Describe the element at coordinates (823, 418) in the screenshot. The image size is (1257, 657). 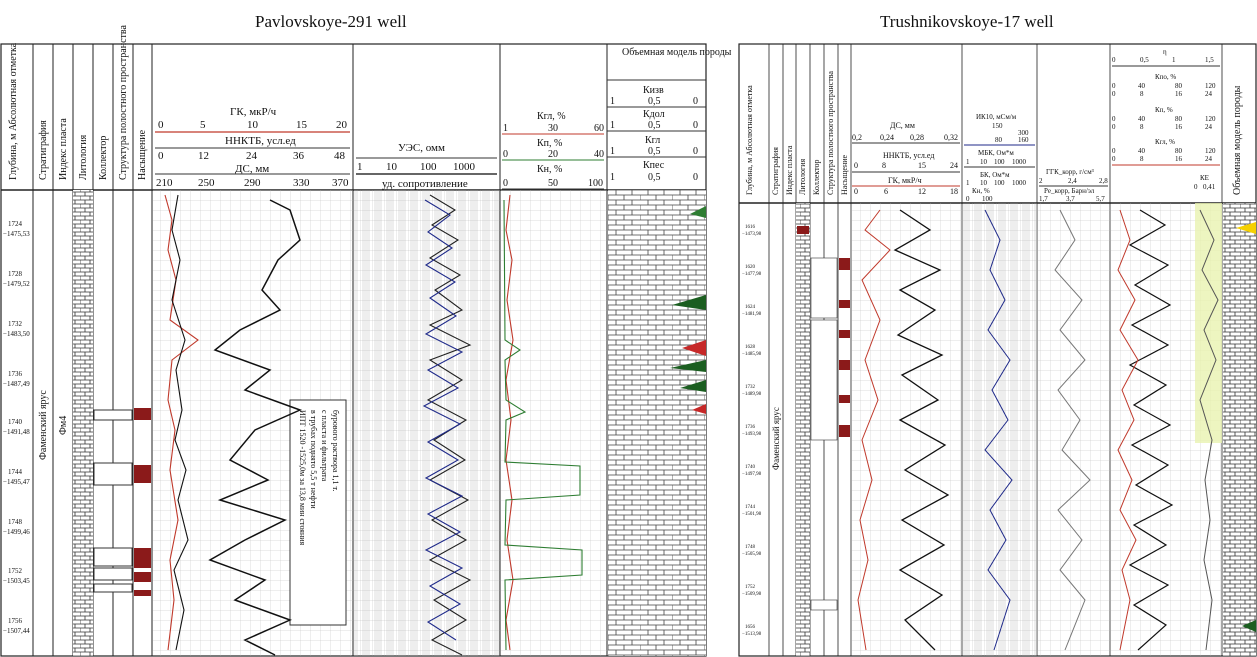
I see `right-collector-intervals` at that location.